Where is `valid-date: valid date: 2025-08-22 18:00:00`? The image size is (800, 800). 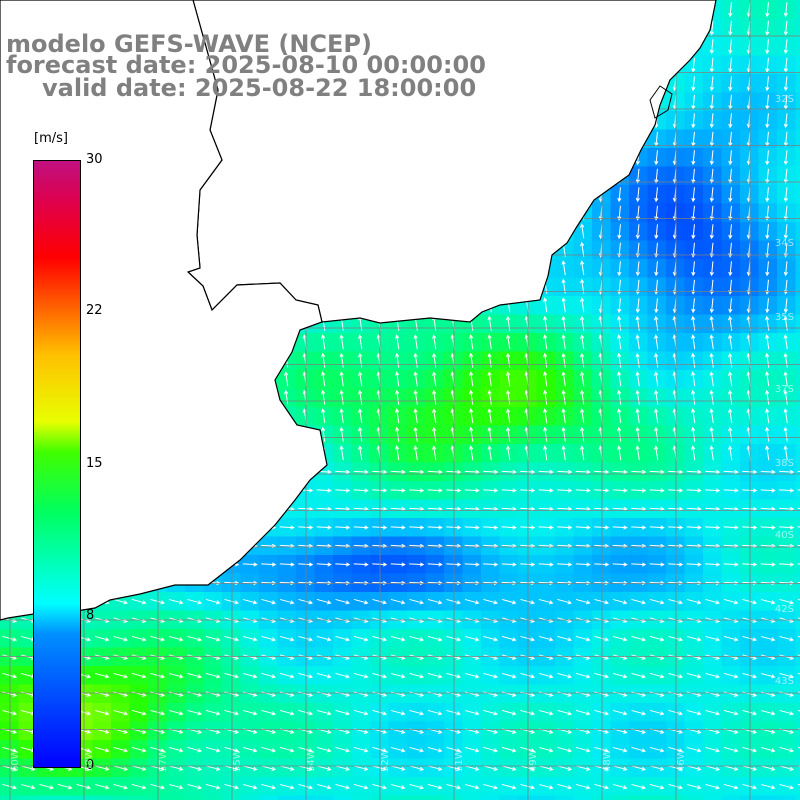 valid-date: valid date: 2025-08-22 18:00:00 is located at coordinates (259, 88).